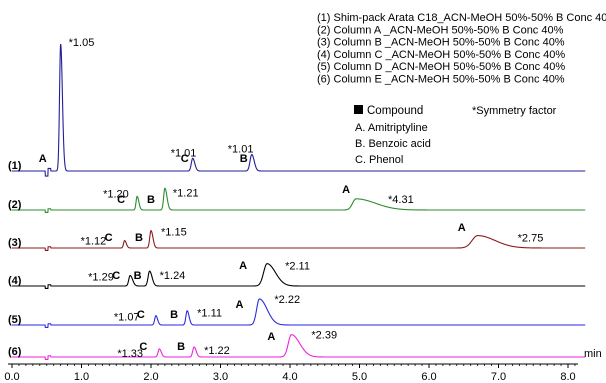 Image resolution: width=606 pixels, height=383 pixels. I want to click on compound-key-item: B. Benzoic acid, so click(393, 144).